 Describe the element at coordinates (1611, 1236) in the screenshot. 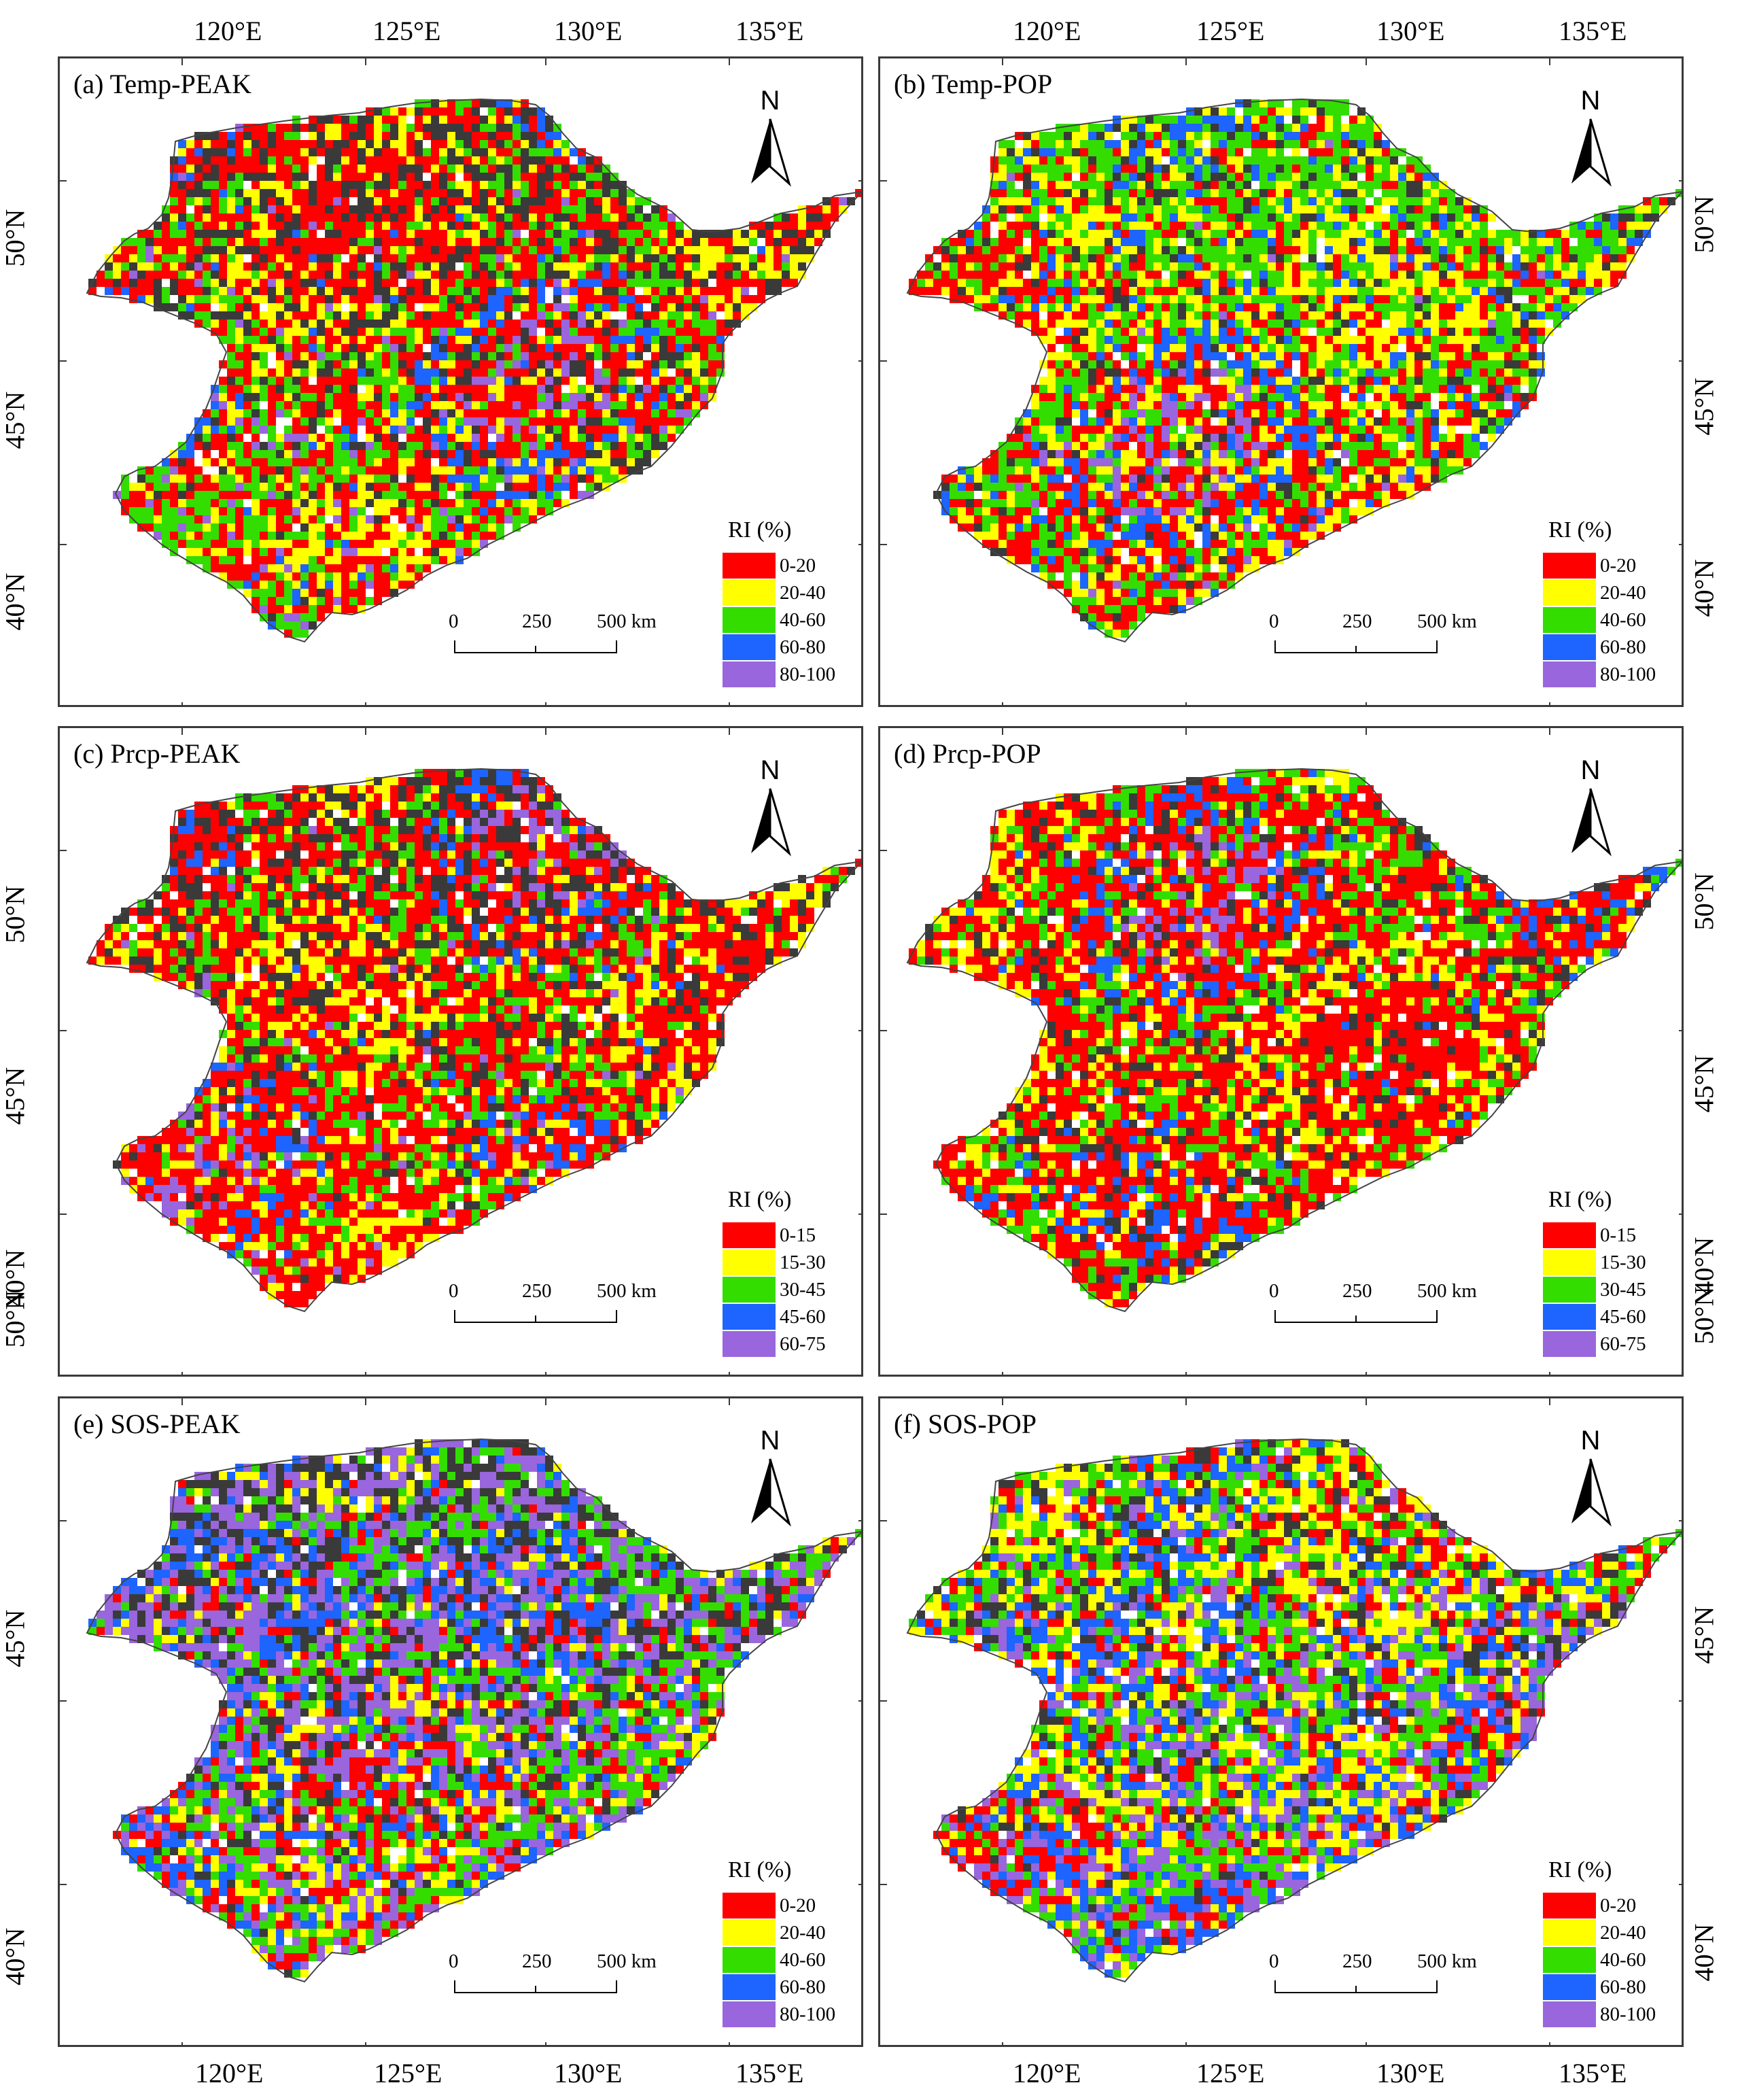

I see `legend-row: 0-15` at that location.